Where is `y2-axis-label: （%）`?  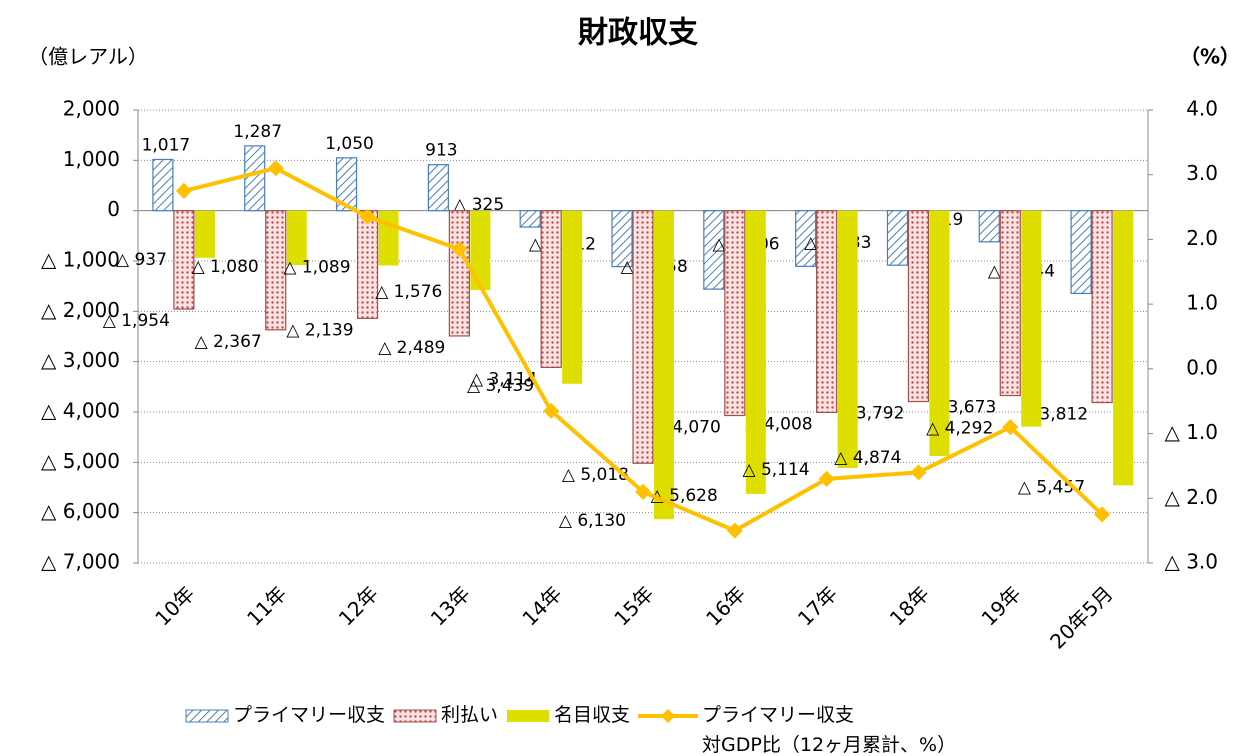 y2-axis-label: （%） is located at coordinates (1210, 57).